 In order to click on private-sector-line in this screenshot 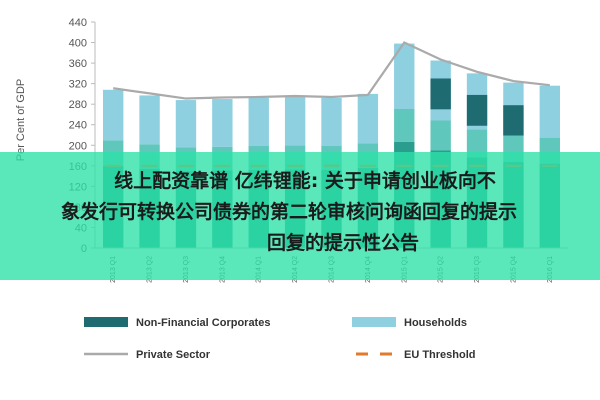, I will do `click(331, 70)`.